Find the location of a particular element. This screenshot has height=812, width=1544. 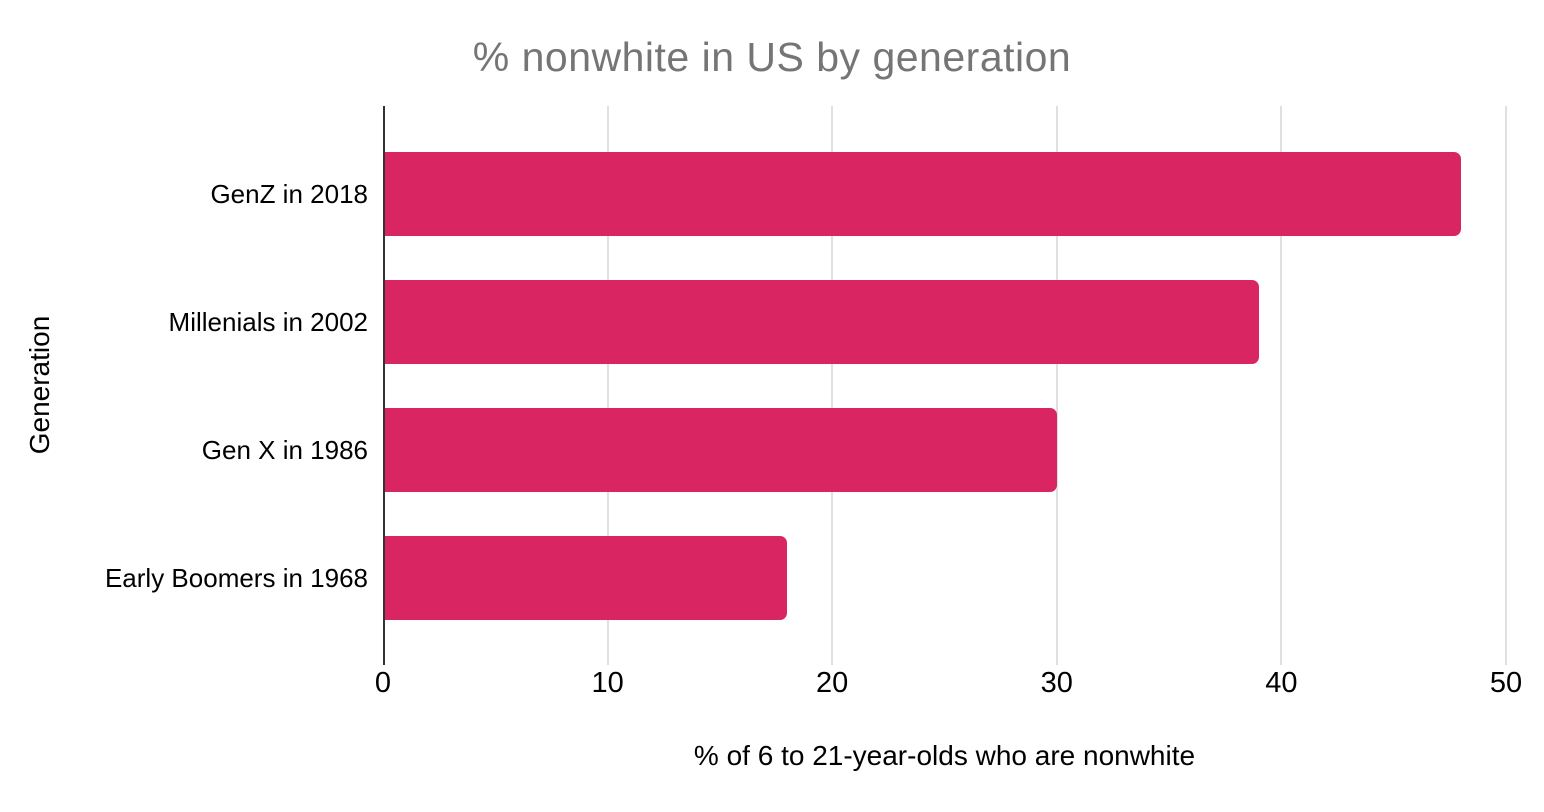

y-axis-line is located at coordinates (384, 385).